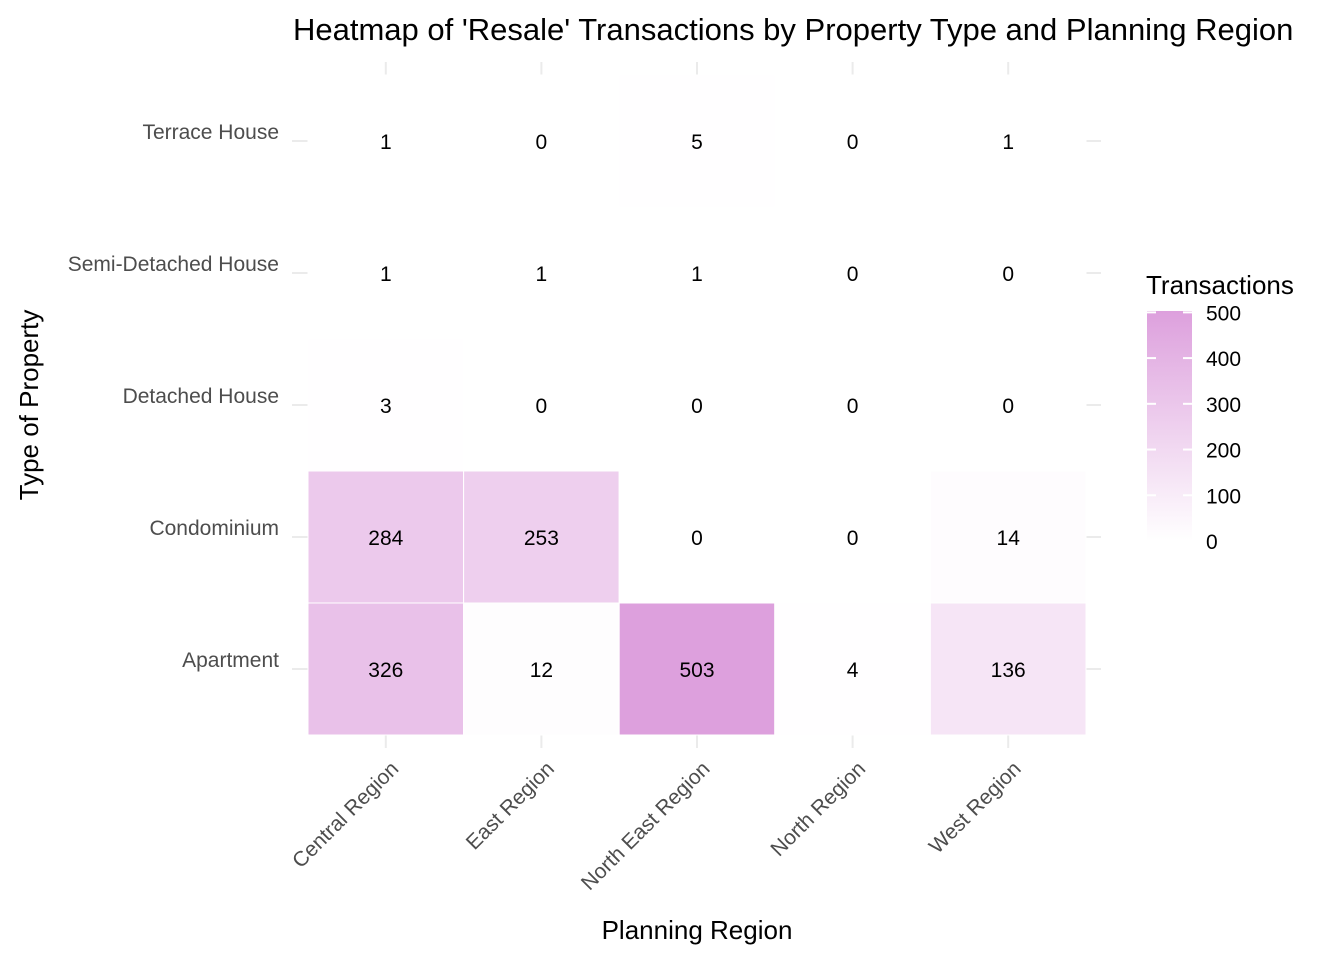 This screenshot has height=960, width=1344. I want to click on cell-value-label: 284, so click(385, 538).